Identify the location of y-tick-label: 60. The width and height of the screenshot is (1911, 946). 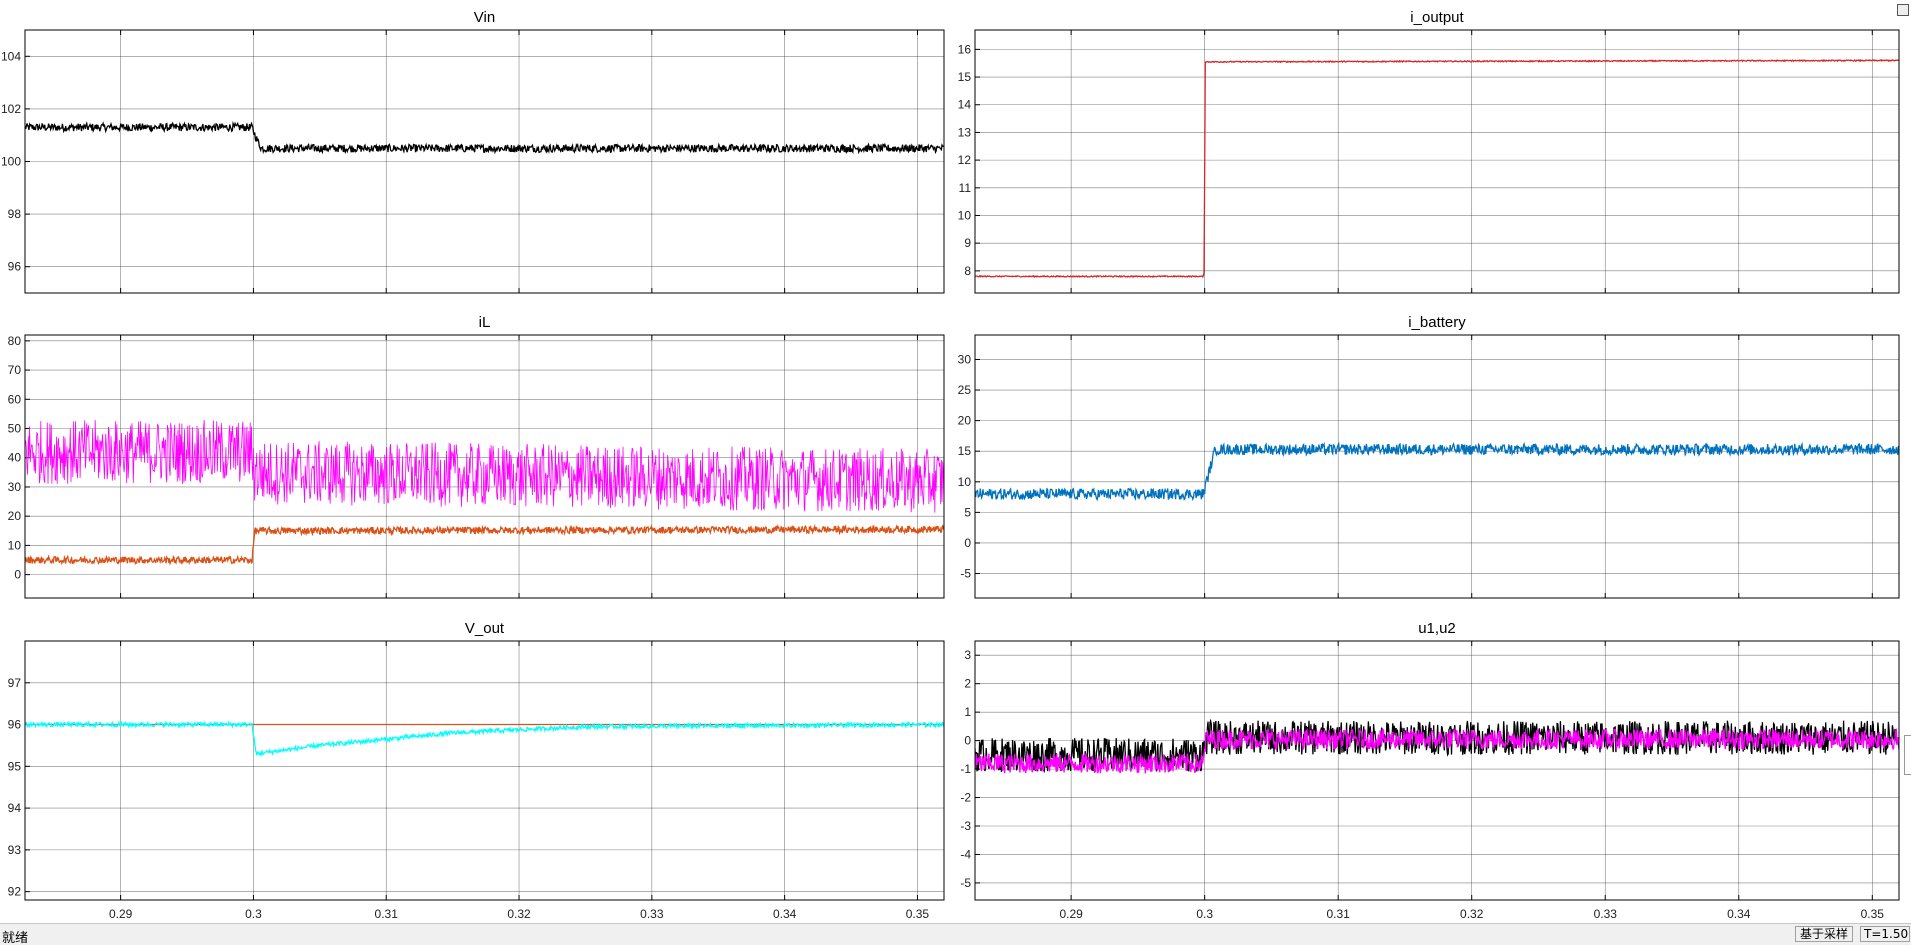
(15, 399).